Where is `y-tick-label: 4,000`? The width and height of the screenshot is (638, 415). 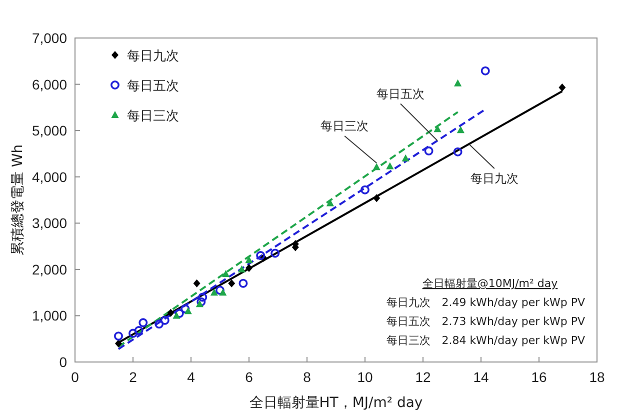 y-tick-label: 4,000 is located at coordinates (50, 176).